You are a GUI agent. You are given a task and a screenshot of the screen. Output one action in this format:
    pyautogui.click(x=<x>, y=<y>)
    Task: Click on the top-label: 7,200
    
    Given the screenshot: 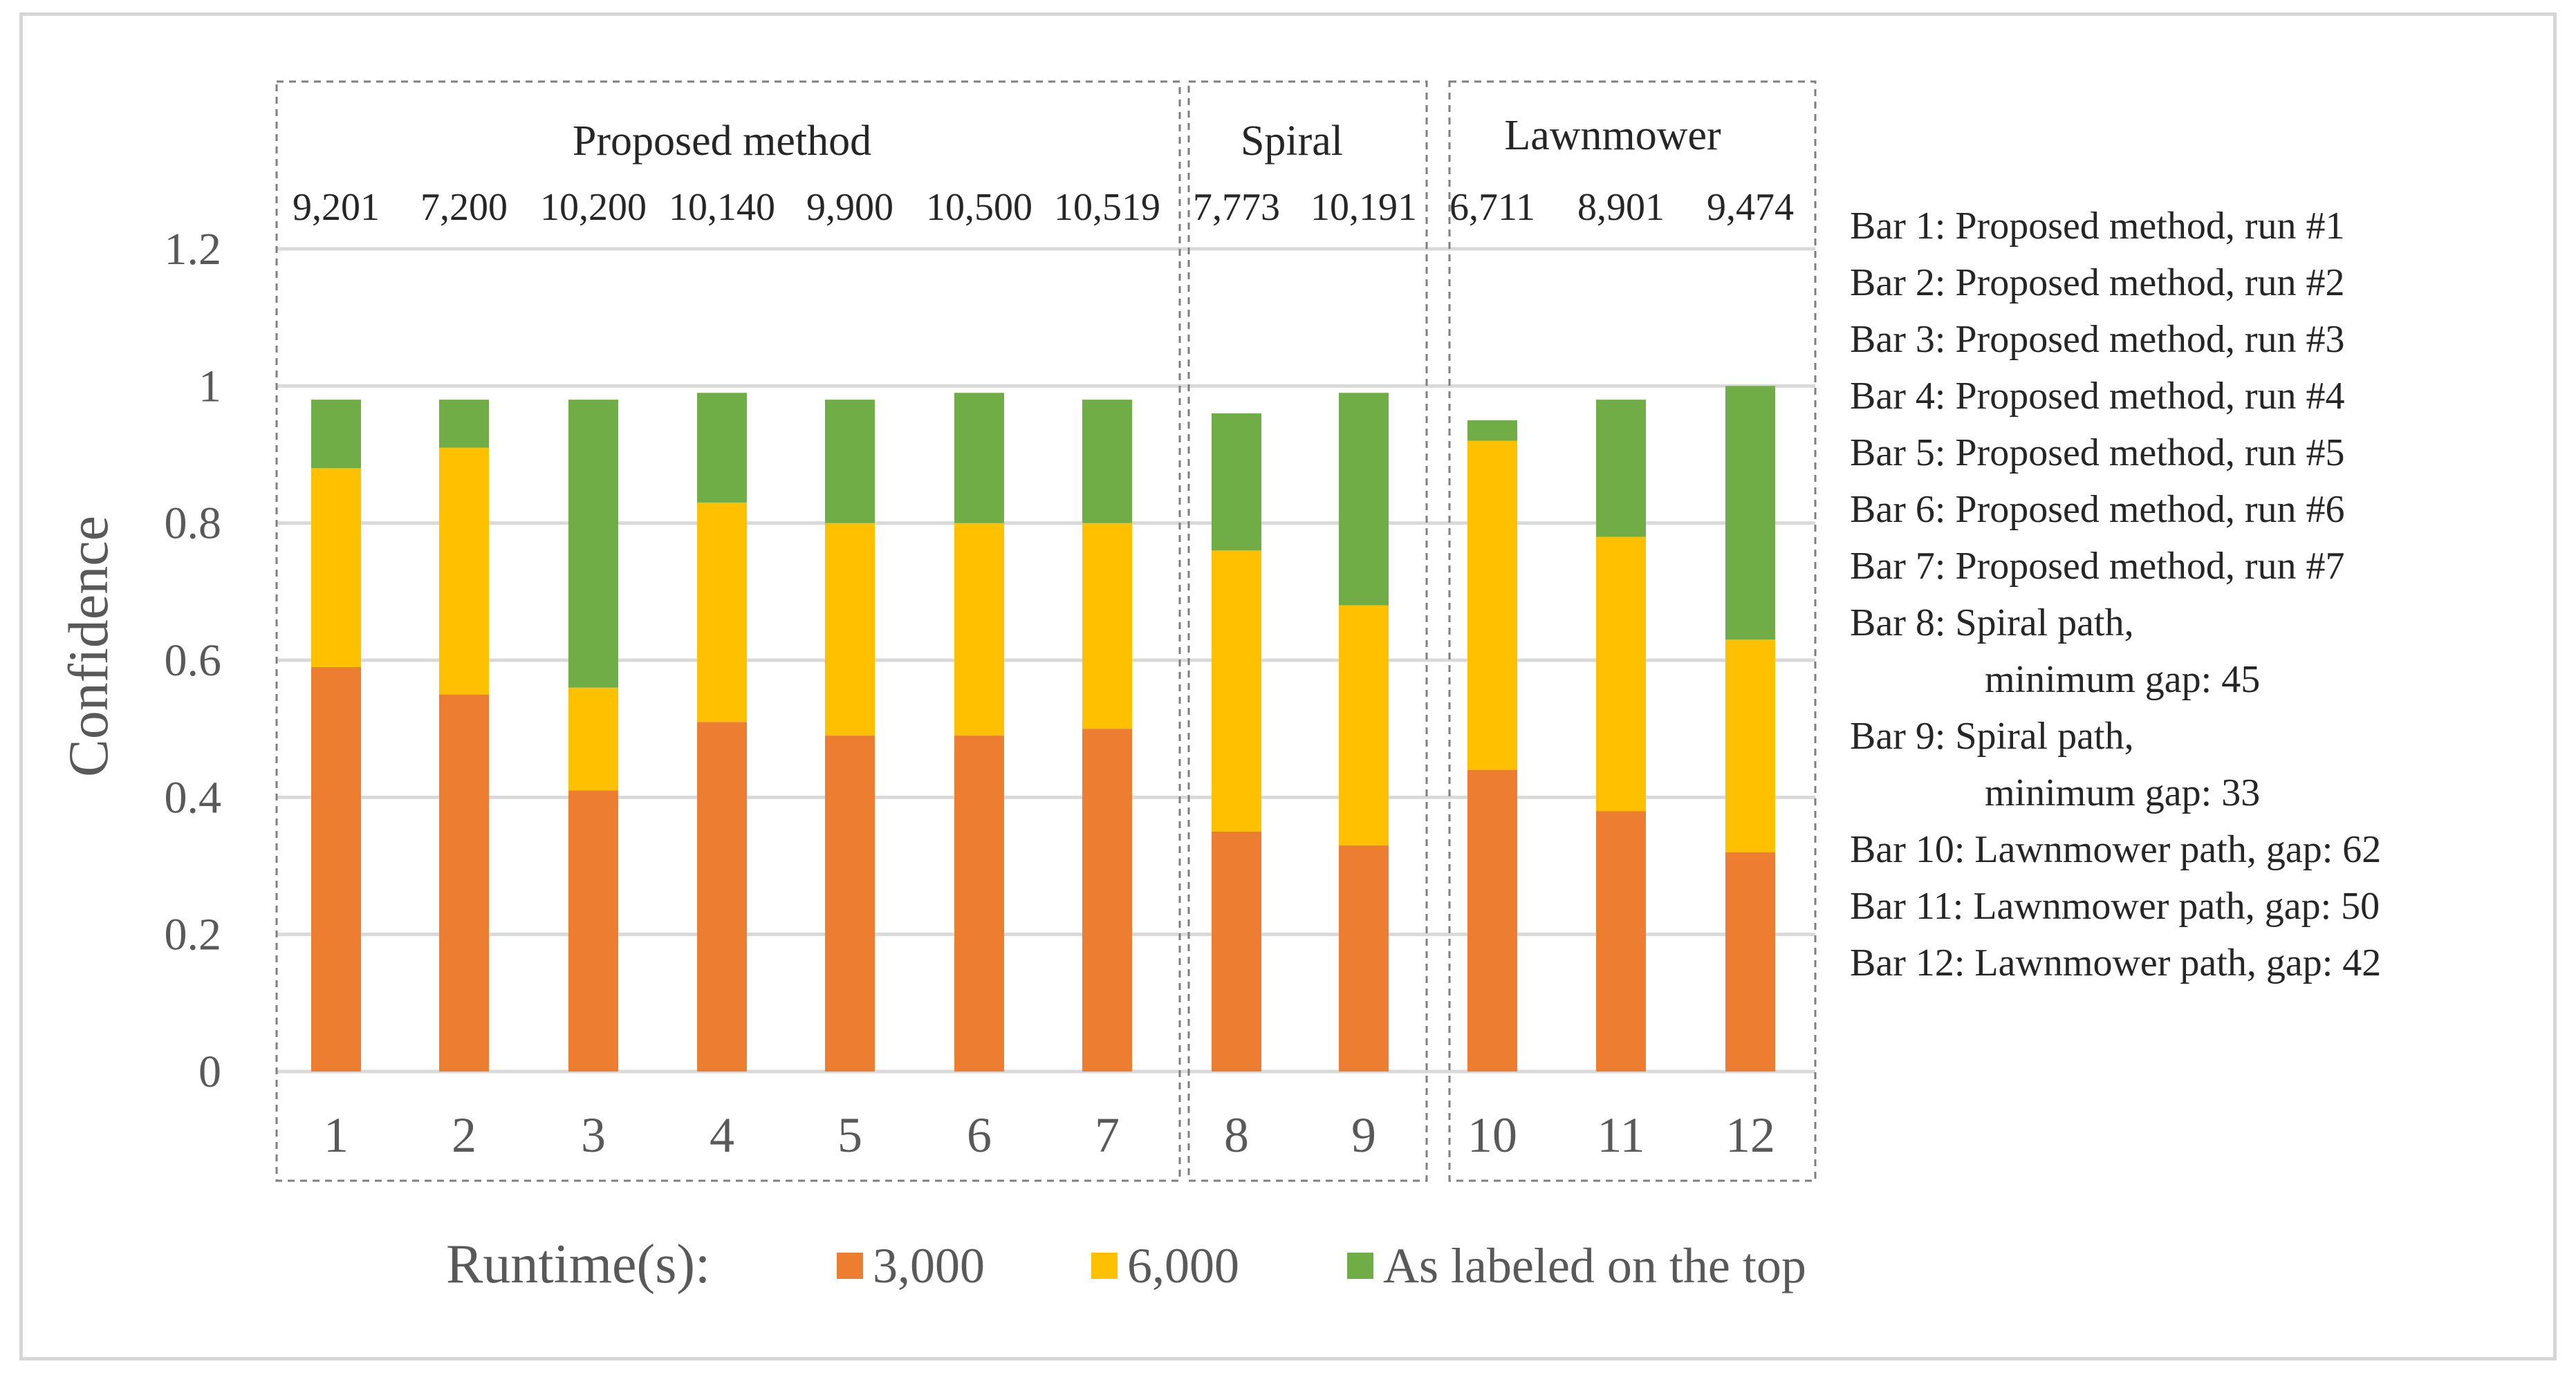 What is the action you would take?
    pyautogui.click(x=464, y=208)
    